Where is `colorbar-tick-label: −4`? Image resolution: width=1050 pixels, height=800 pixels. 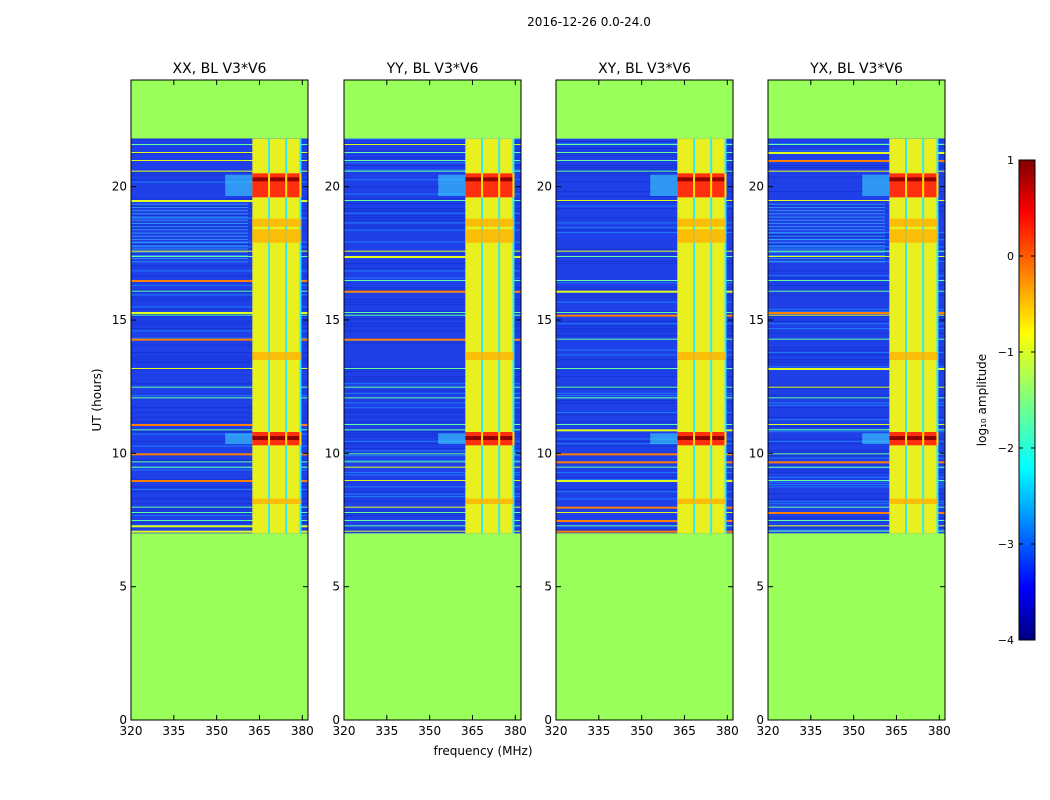 colorbar-tick-label: −4 is located at coordinates (1006, 640).